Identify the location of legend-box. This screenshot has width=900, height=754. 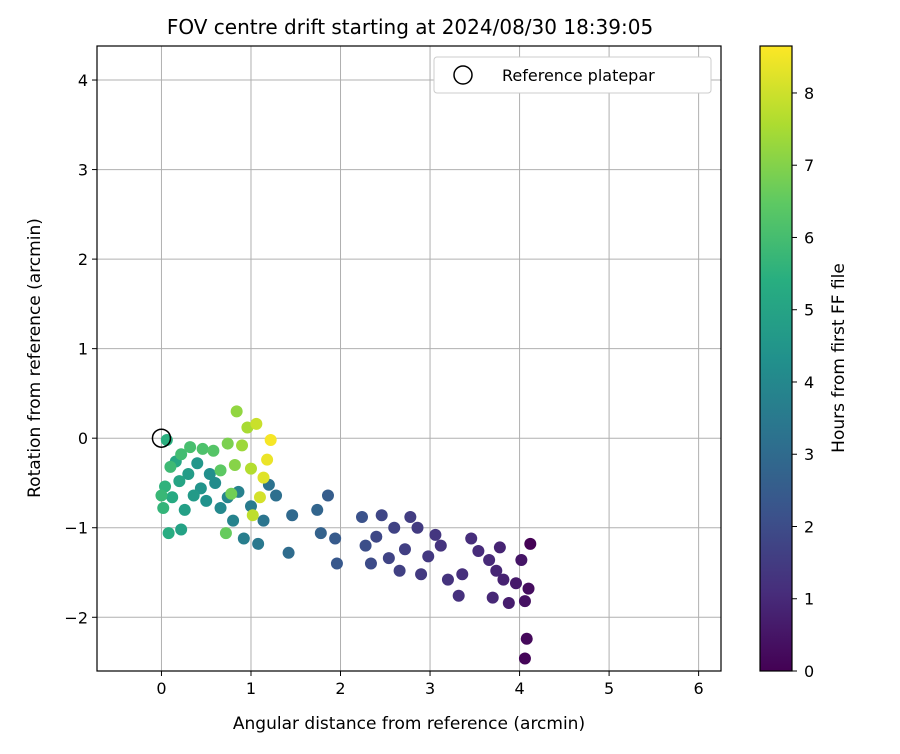
(572, 75).